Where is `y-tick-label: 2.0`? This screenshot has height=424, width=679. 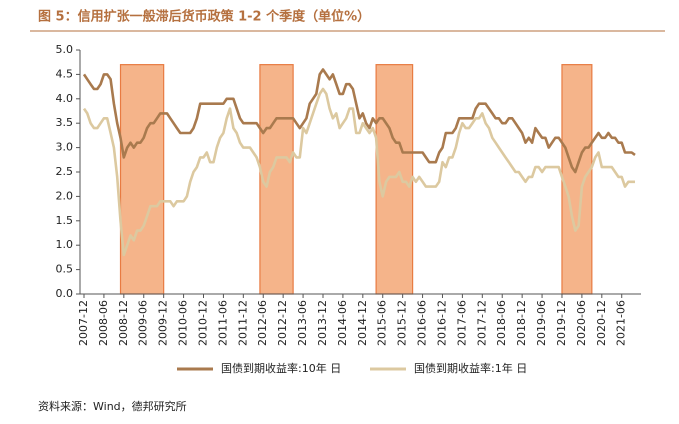 y-tick-label: 2.0 is located at coordinates (65, 195).